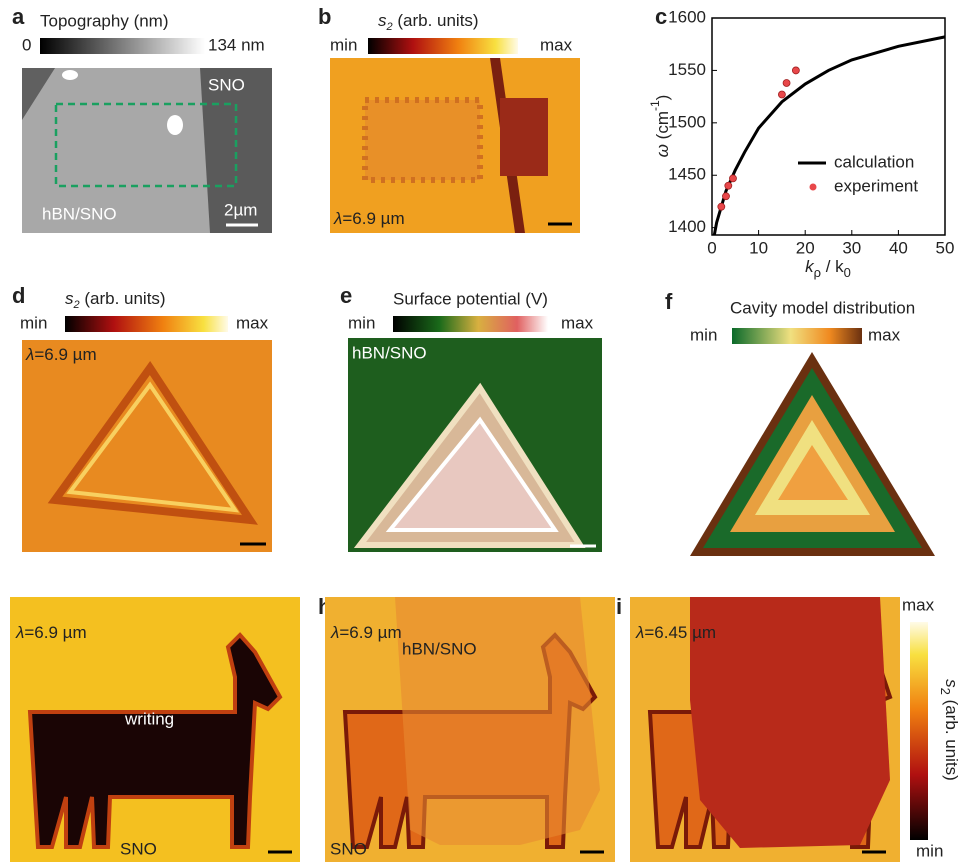 This screenshot has width=971, height=862. I want to click on wavelength: λ=6.45 µm, so click(675, 632).